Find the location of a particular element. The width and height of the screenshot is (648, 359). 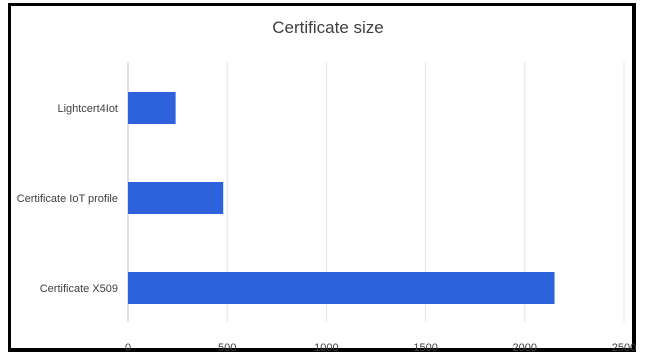

x-tick-label: 2500 is located at coordinates (624, 348).